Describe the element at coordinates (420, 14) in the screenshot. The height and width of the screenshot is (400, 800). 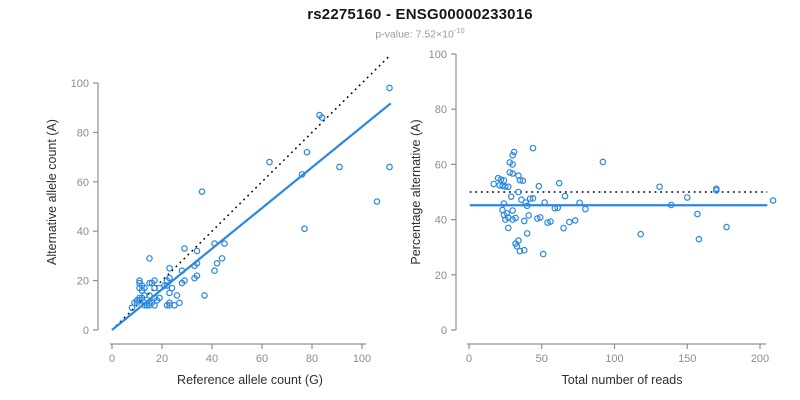
I see `page-title: rs2275160 - ENSG00000233016` at that location.